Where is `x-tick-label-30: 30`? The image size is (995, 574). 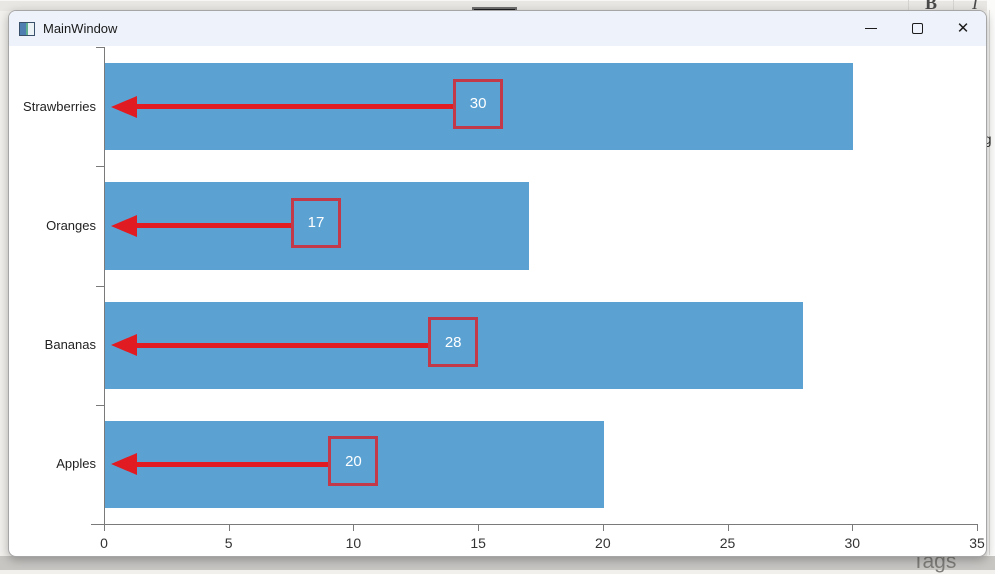
x-tick-label-30: 30 is located at coordinates (852, 543).